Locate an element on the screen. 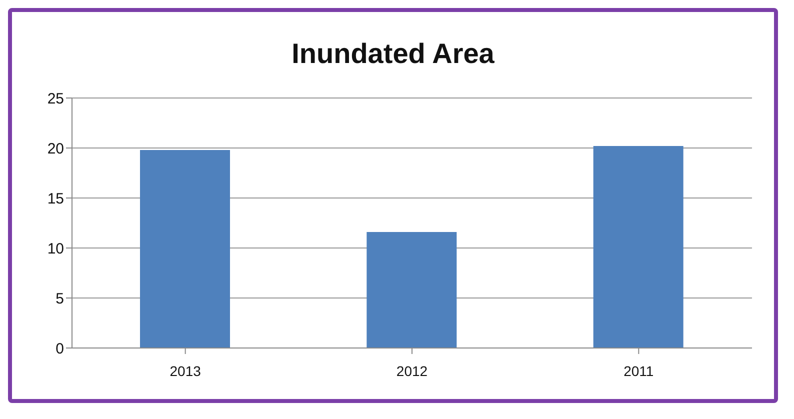 The image size is (794, 419). y-tick-label: 25 is located at coordinates (55, 99).